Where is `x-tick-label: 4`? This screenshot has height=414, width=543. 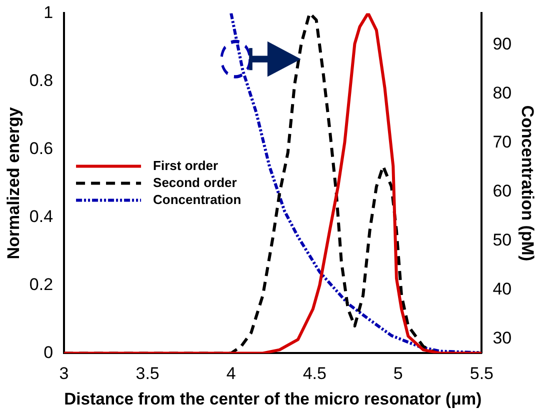 x-tick-label: 4 is located at coordinates (231, 374).